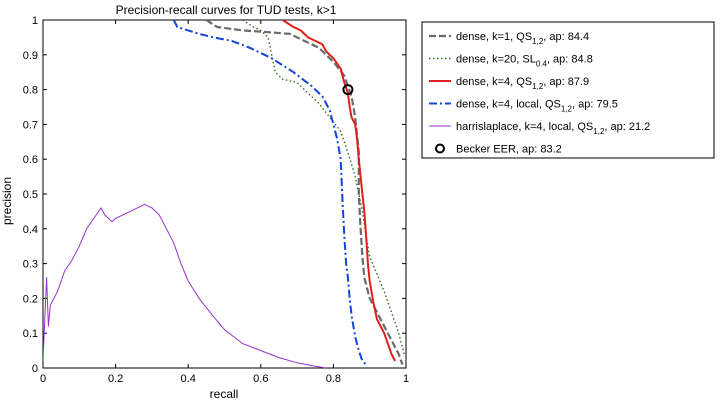  What do you see at coordinates (30, 91) in the screenshot?
I see `y-tick-label: 0.8` at bounding box center [30, 91].